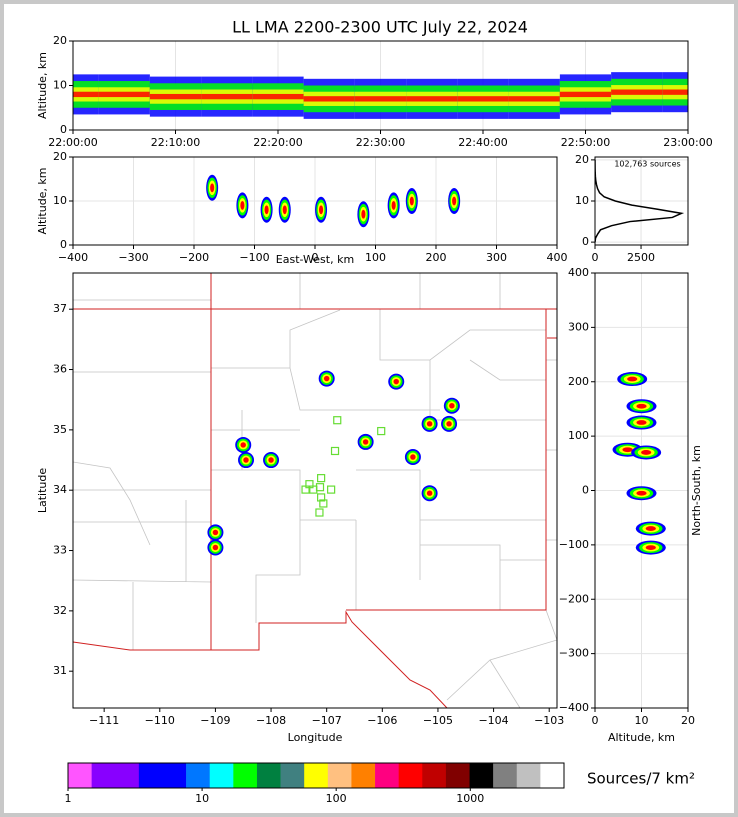 This screenshot has width=738, height=817. I want to click on x-tick-label: 22:20:00, so click(277, 142).